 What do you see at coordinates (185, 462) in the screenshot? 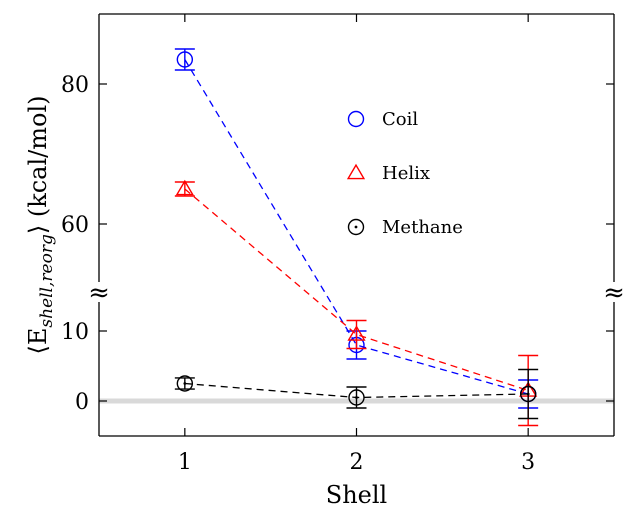
I see `x-tick-label: 1` at bounding box center [185, 462].